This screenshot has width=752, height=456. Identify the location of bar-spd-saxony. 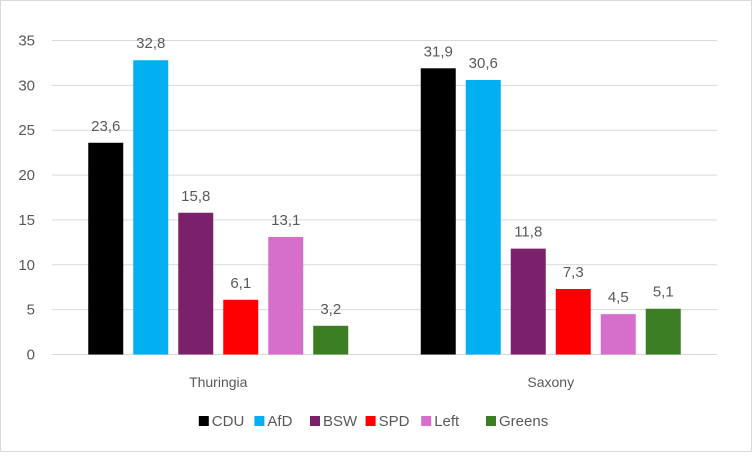
(573, 322).